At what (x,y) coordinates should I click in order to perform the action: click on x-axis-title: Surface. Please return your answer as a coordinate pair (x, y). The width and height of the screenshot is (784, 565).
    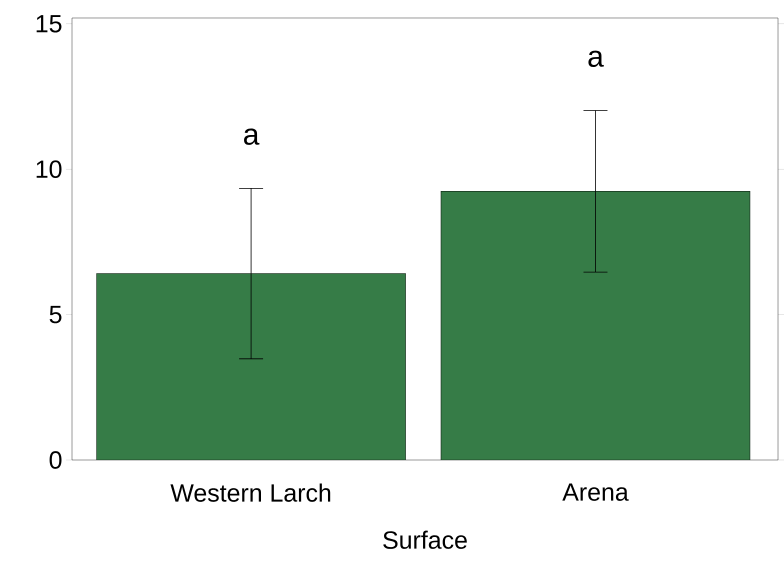
    Looking at the image, I should click on (425, 539).